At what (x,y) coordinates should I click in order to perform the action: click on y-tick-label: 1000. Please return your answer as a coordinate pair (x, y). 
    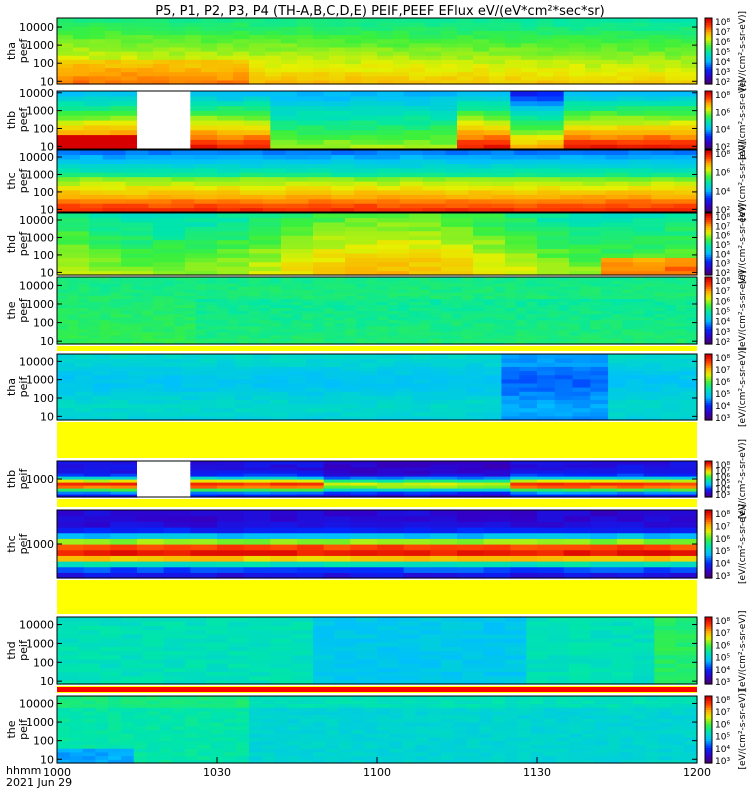
    Looking at the image, I should click on (40, 111).